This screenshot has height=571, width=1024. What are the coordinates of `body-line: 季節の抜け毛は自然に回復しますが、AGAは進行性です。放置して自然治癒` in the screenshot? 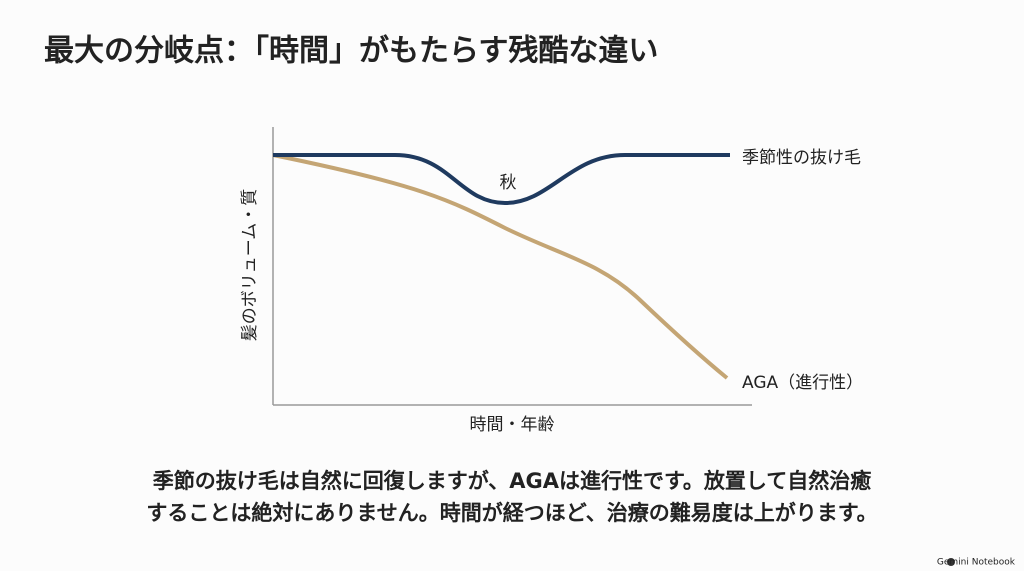 It's located at (512, 481).